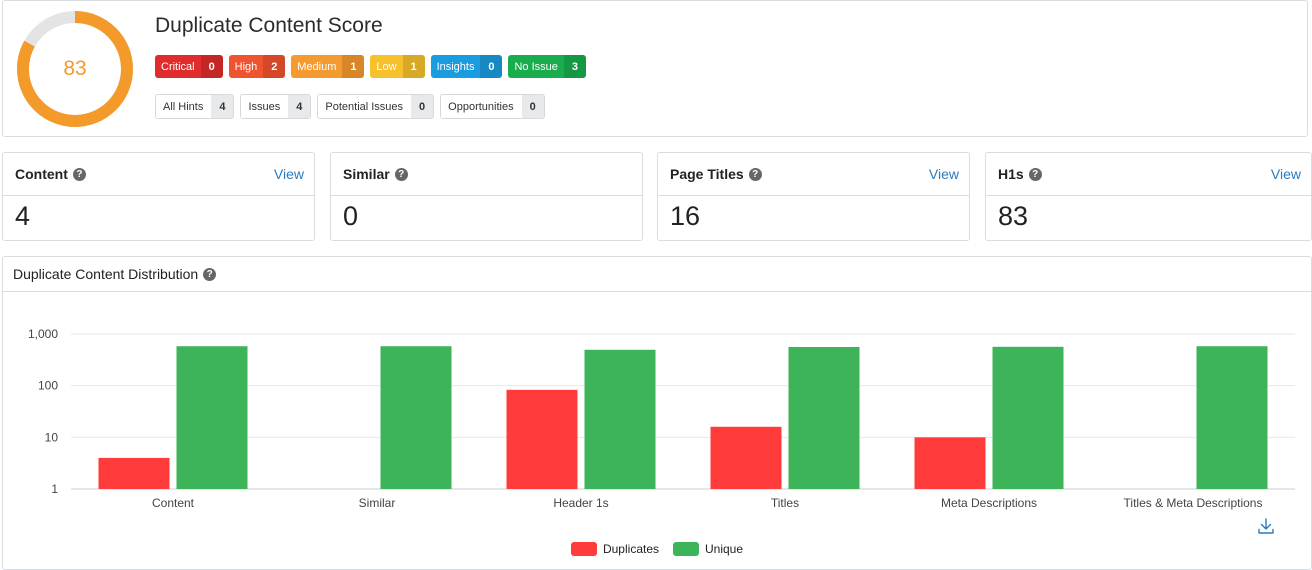 This screenshot has height=570, width=1312. I want to click on hint-label: Opportunities, so click(481, 106).